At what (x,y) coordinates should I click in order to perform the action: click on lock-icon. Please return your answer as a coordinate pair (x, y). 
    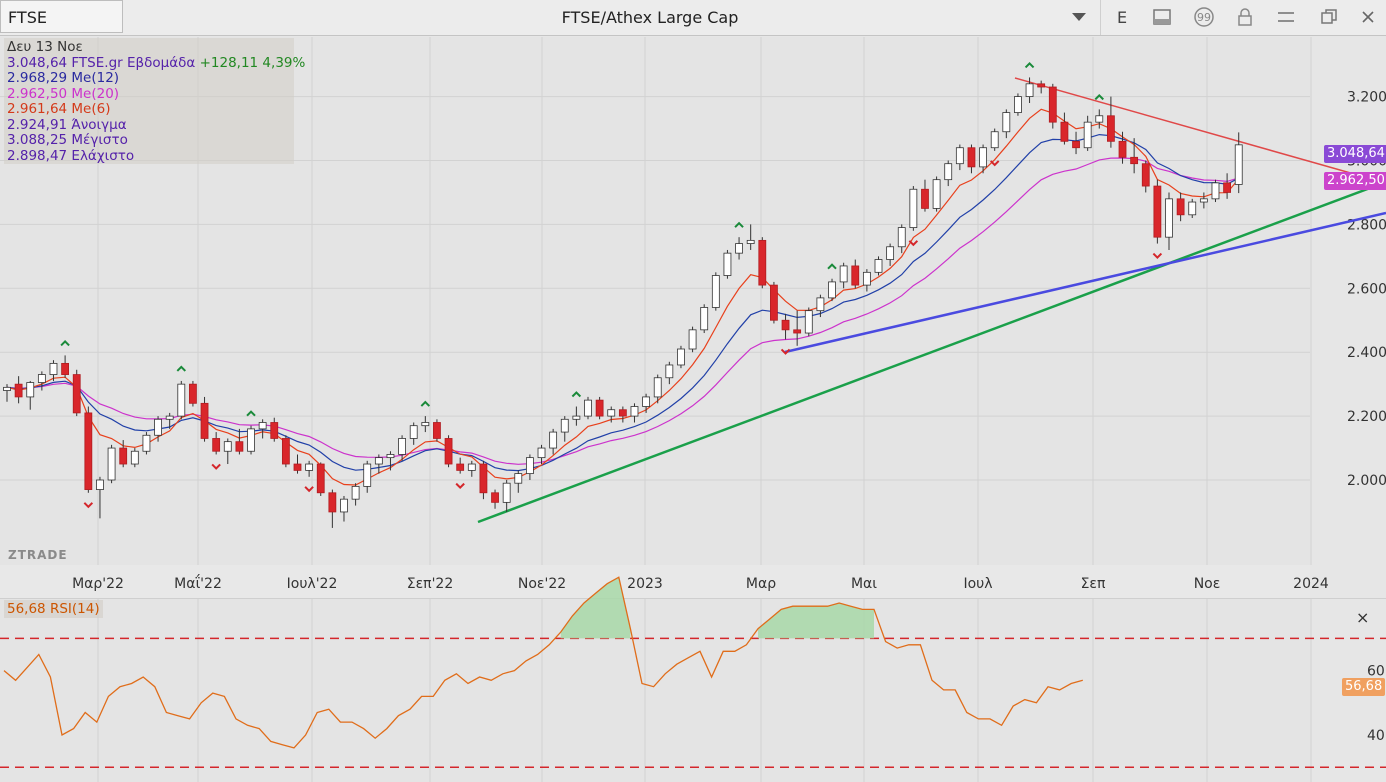
    Looking at the image, I should click on (1245, 17).